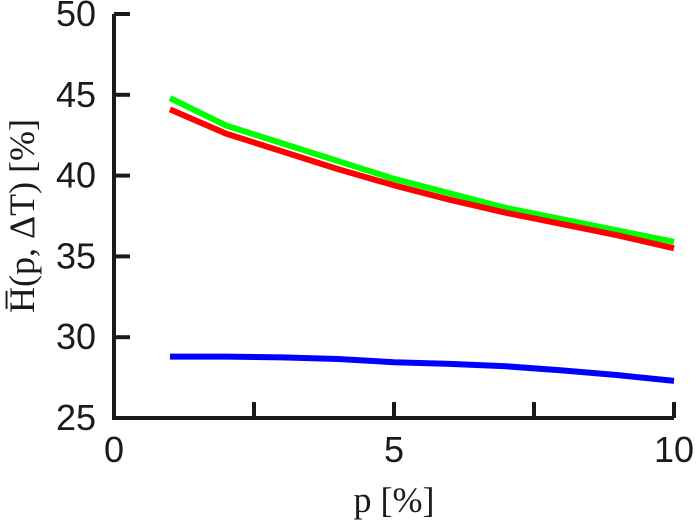 This screenshot has height=527, width=696. I want to click on y-tick-label: 40, so click(76, 175).